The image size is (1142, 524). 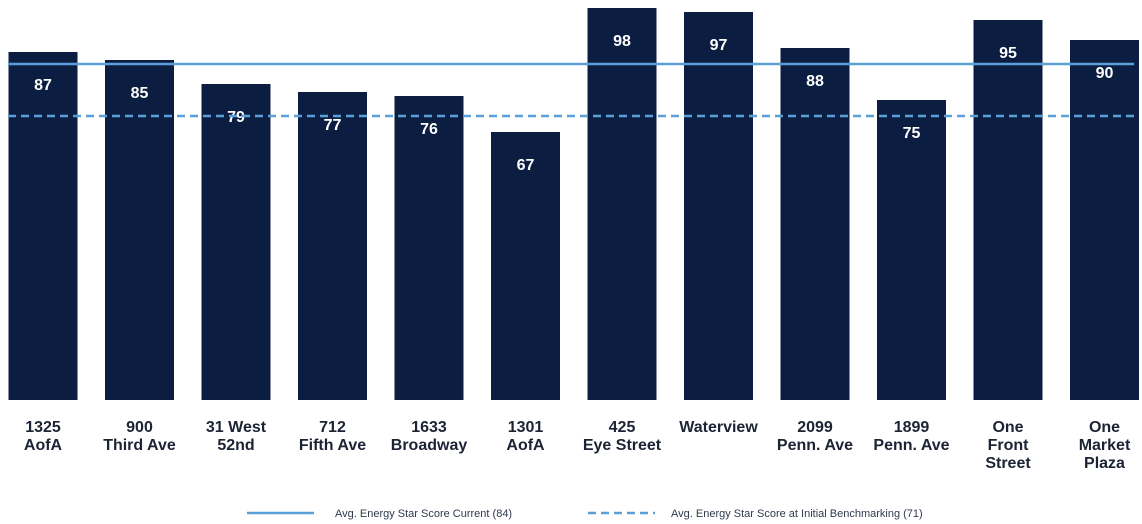 I want to click on x-tick-label: Eye Street, so click(x=622, y=445).